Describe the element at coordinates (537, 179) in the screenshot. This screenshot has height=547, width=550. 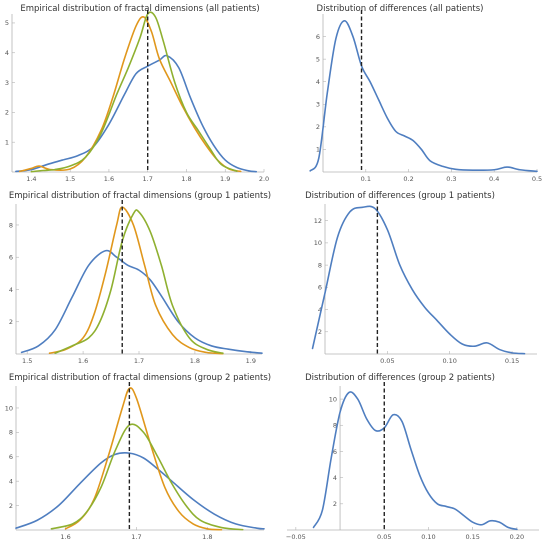
I see `x-tick-label: 0.5` at that location.